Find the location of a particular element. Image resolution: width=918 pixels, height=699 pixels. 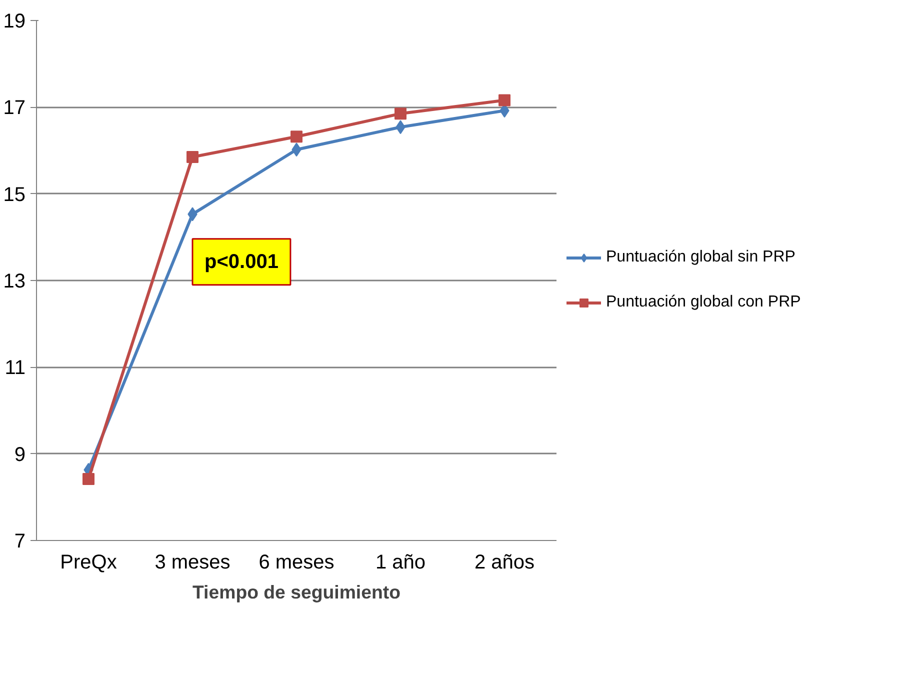

y-tick-label: 13 is located at coordinates (14, 281).